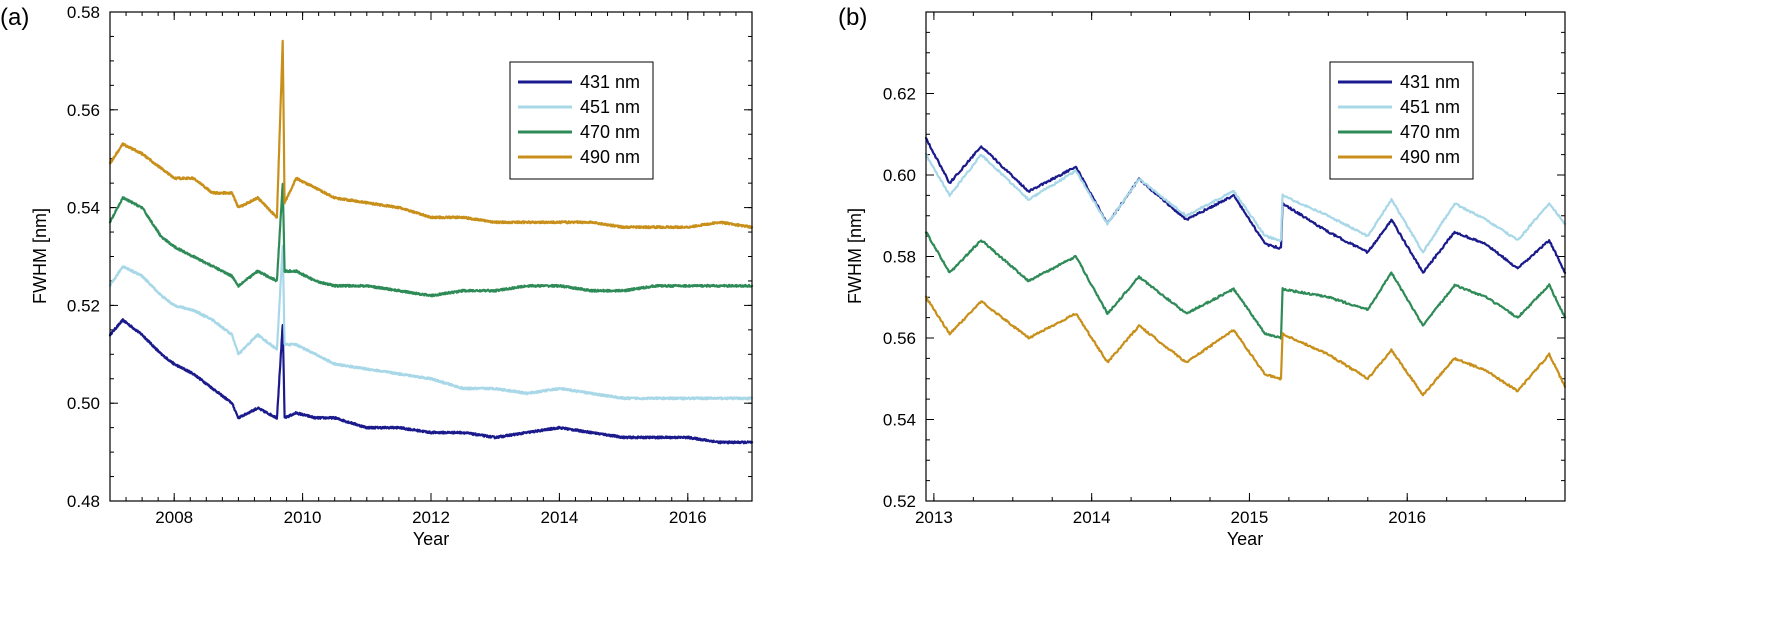 The height and width of the screenshot is (617, 1766). Describe the element at coordinates (431, 517) in the screenshot. I see `x-tick-label: 2012` at that location.